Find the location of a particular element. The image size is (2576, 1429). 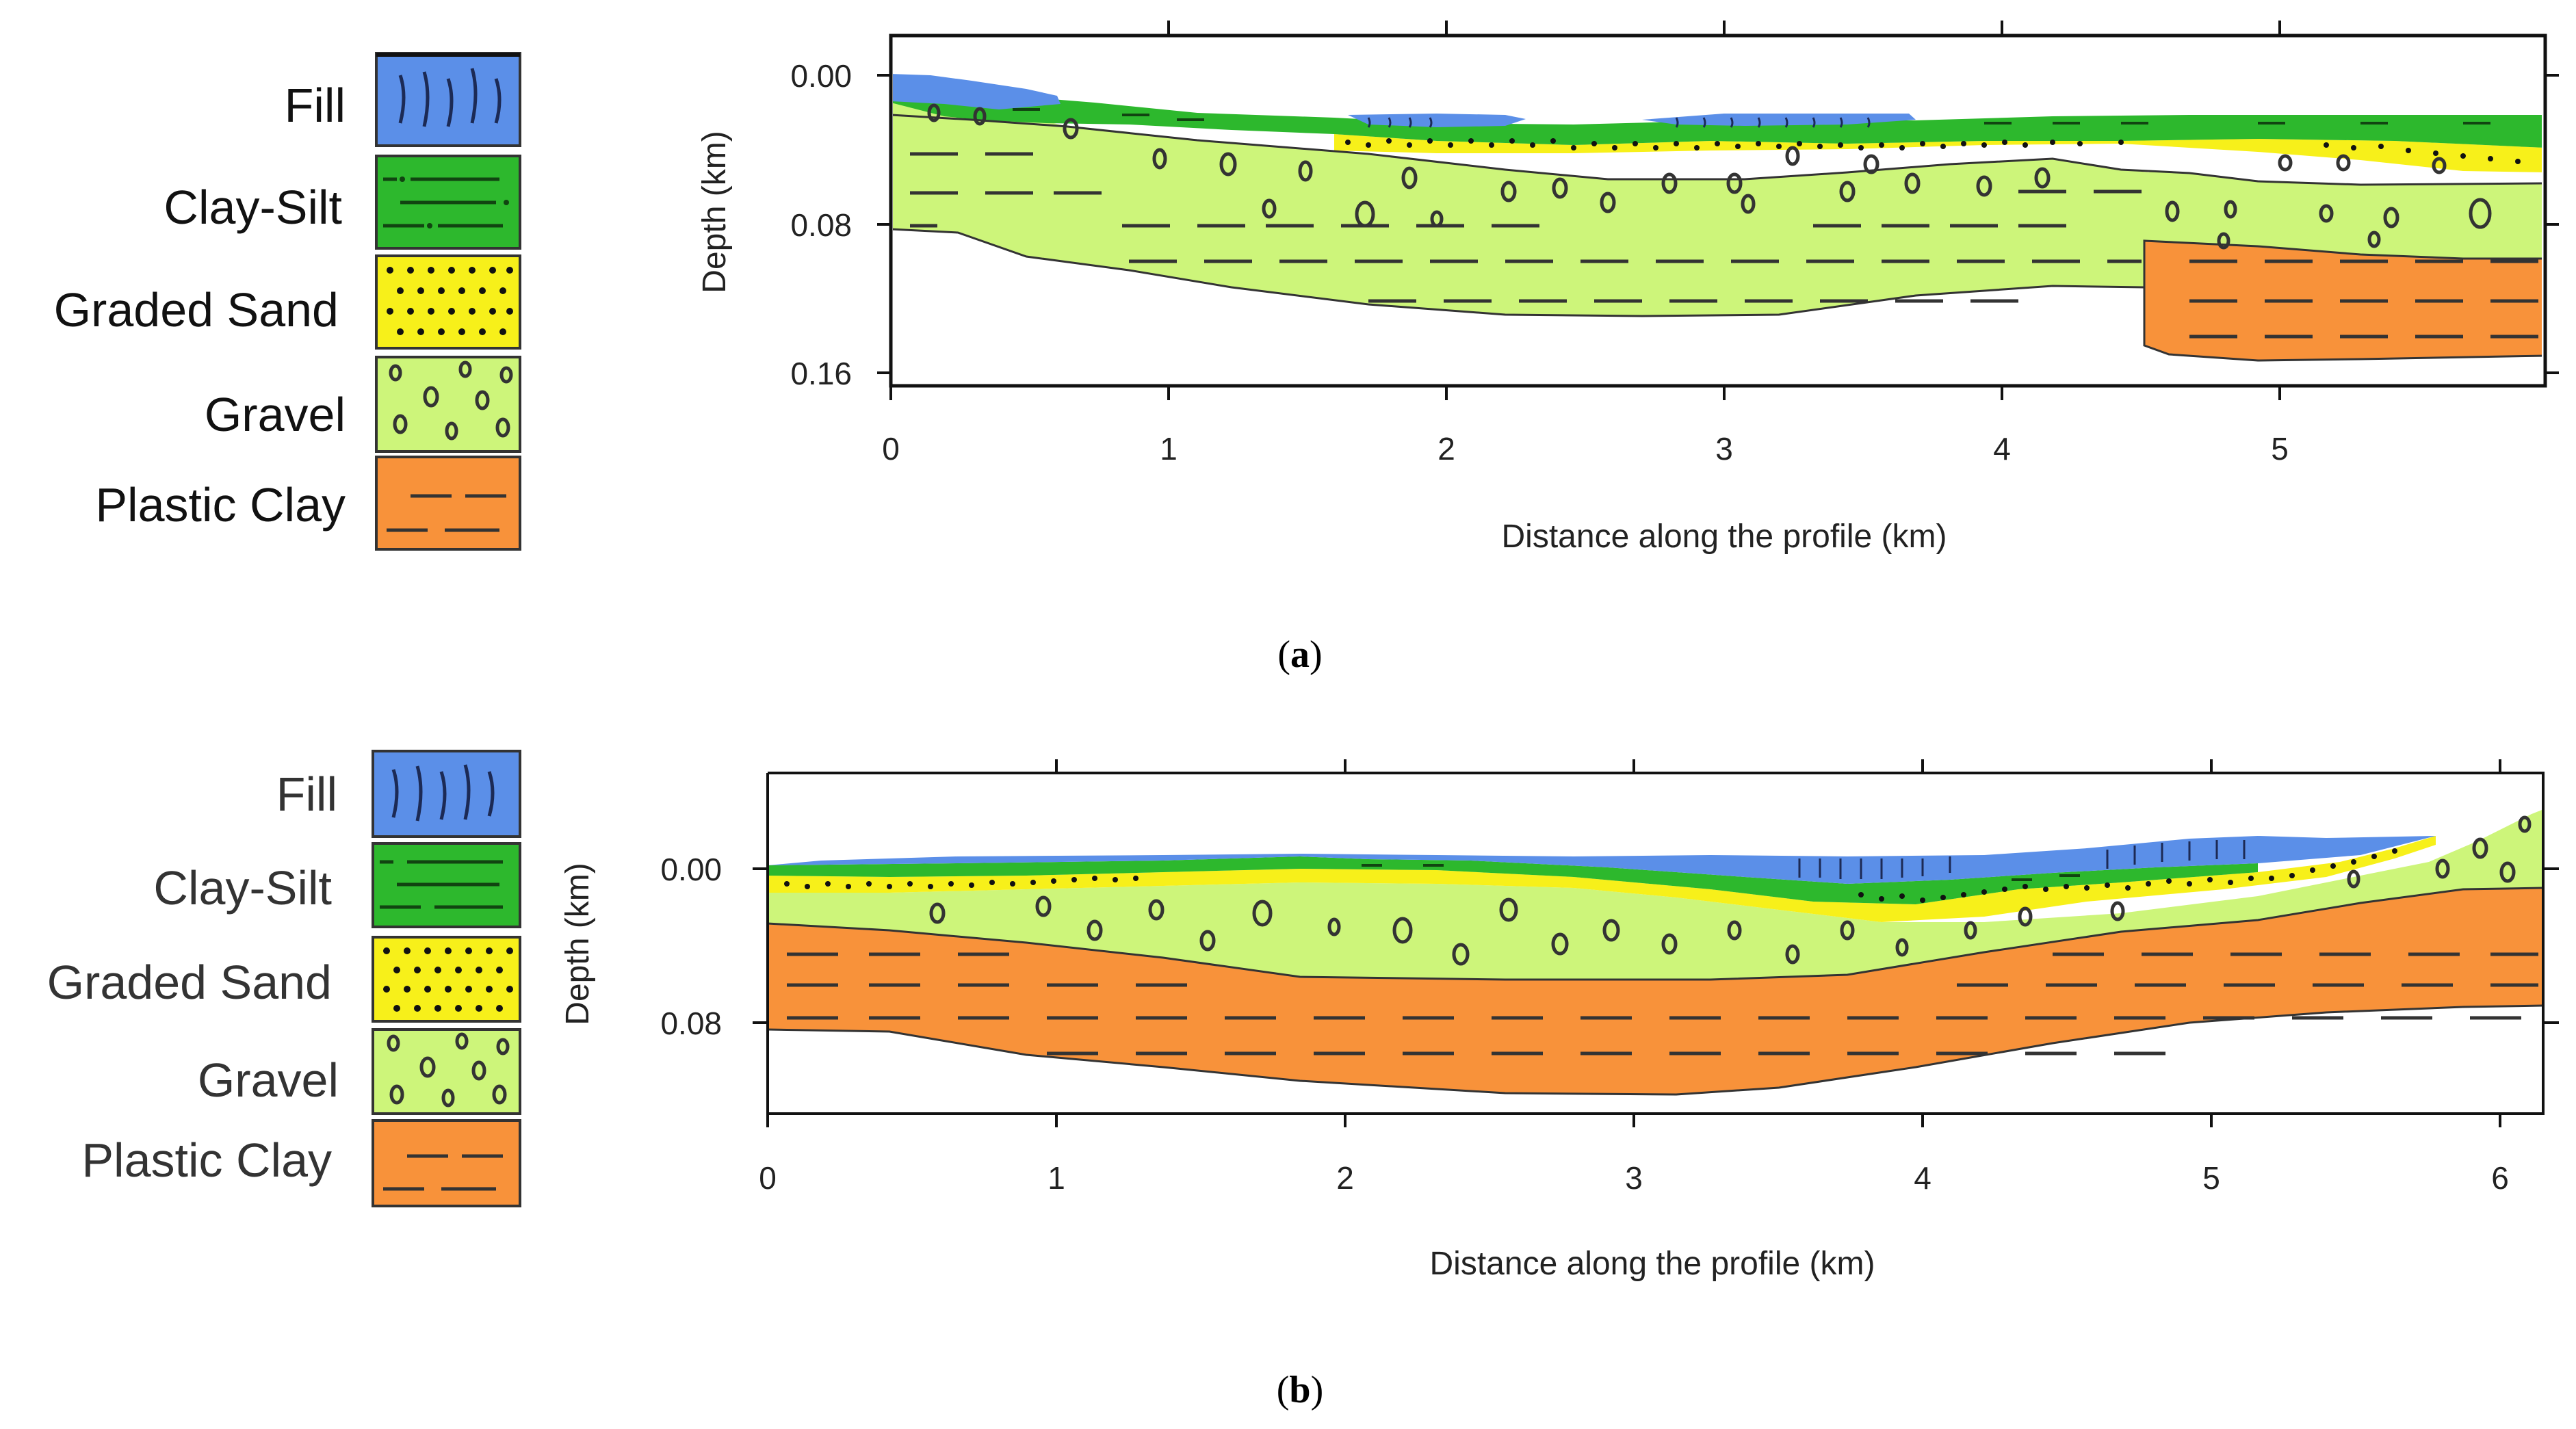

panel-a-y-axis is located at coordinates (1718, 224).